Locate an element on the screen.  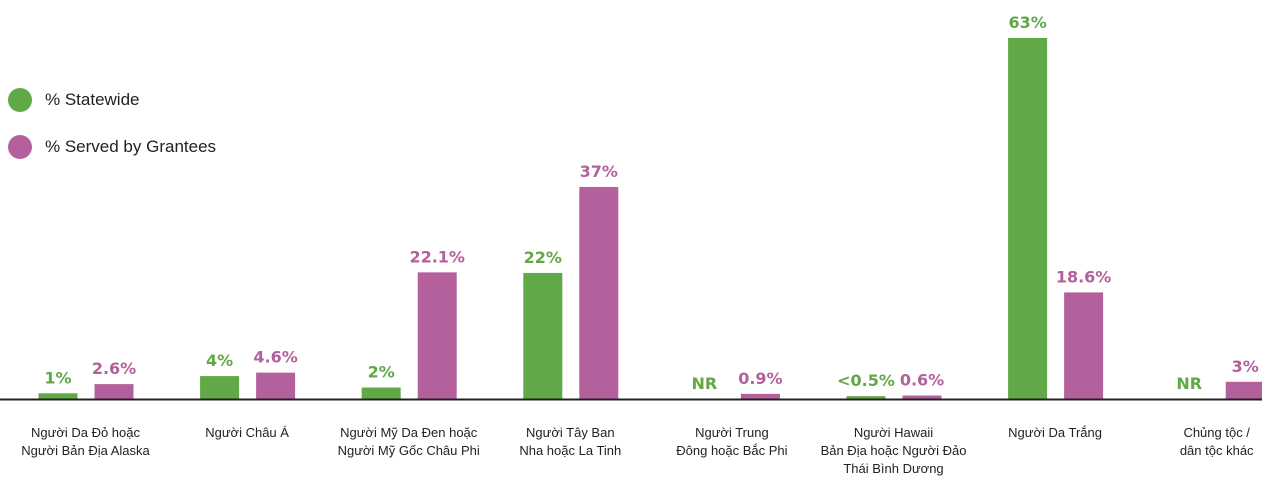
category-label-0: Người Da Đỏ hoặc Người Bản Địa Alaska is located at coordinates (85, 441).